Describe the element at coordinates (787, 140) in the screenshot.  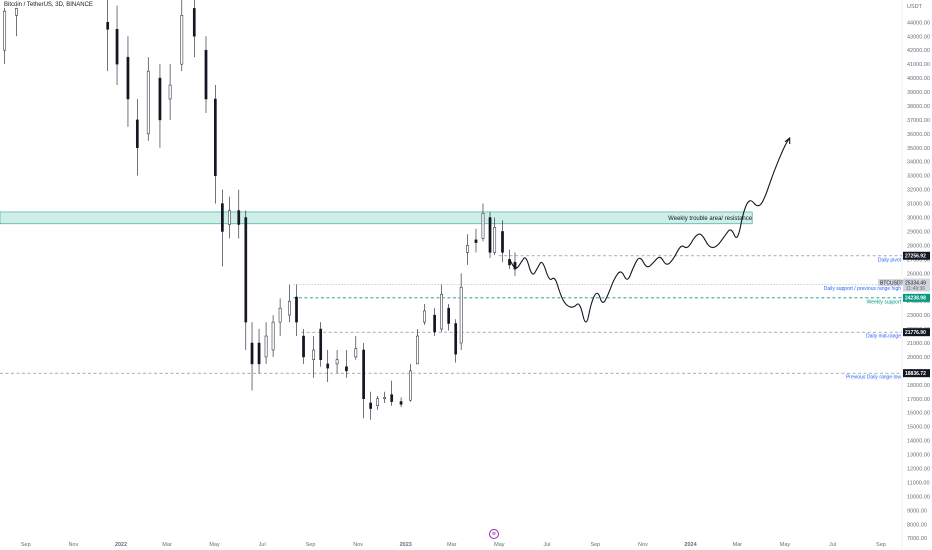
I see `projection-arrowhead` at that location.